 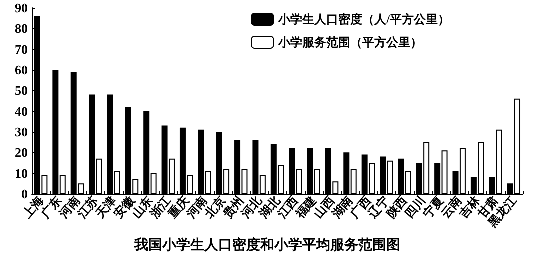 What do you see at coordinates (21, 152) in the screenshot?
I see `y-tick-label: 20` at bounding box center [21, 152].